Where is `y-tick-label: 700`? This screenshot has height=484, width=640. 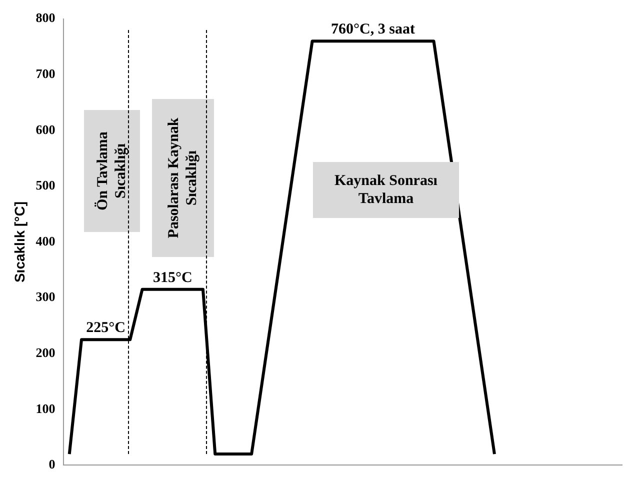 y-tick-label: 700 is located at coordinates (46, 73).